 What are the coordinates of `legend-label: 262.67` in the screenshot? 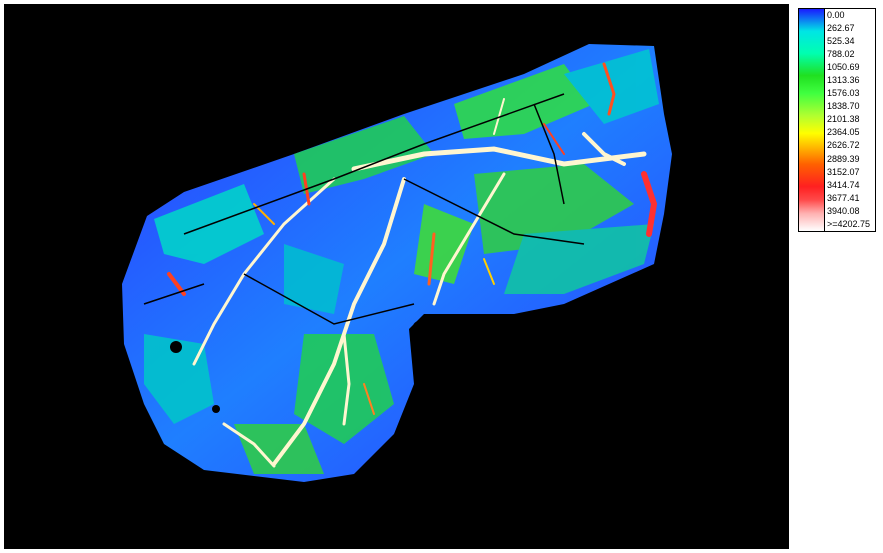 It's located at (841, 28).